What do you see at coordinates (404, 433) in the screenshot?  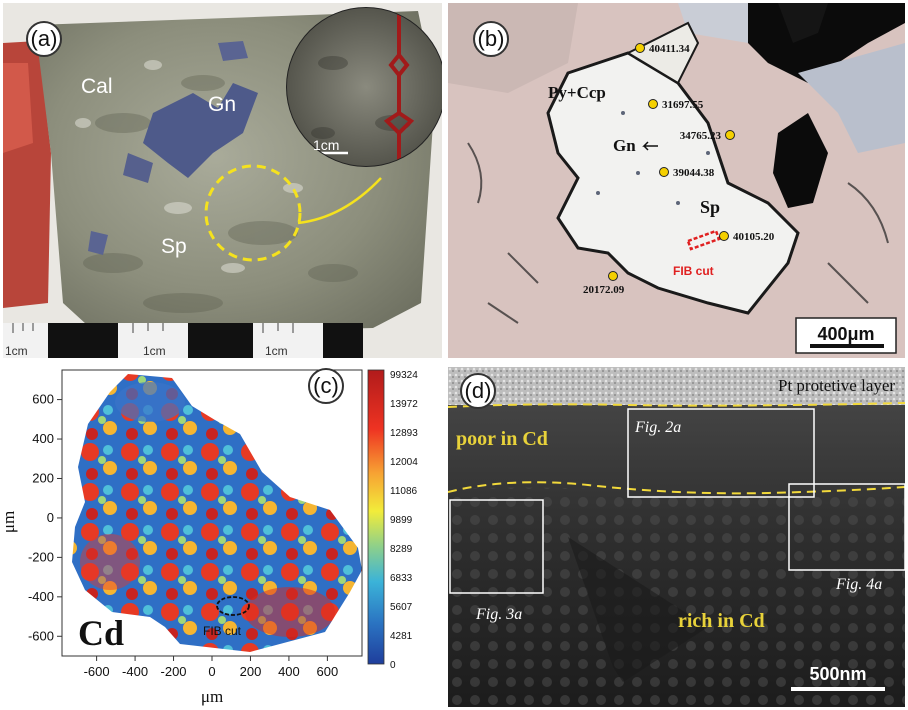 I see `colorbar-label: 12893` at bounding box center [404, 433].